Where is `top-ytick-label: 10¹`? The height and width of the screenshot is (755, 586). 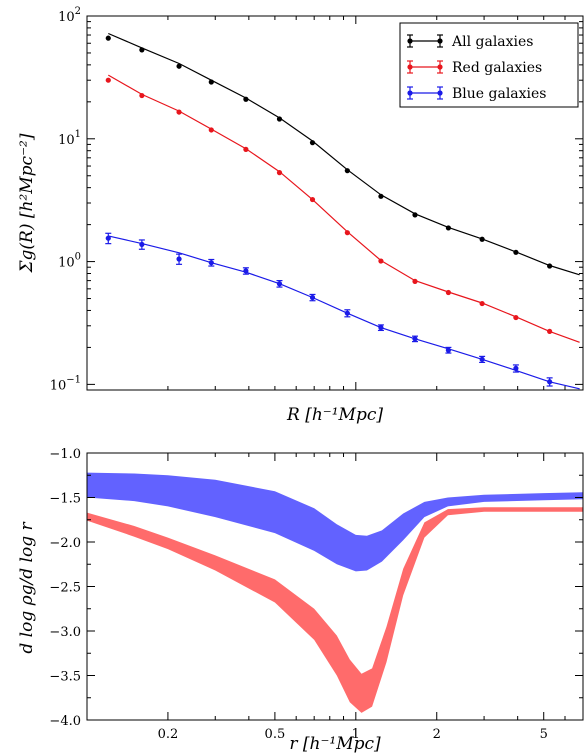
top-ytick-label: 10¹ is located at coordinates (69, 138).